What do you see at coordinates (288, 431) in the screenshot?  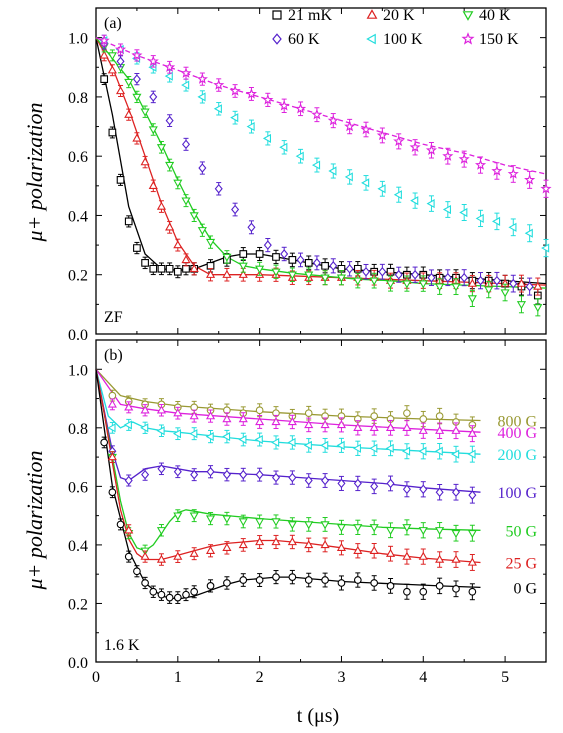 I see `fit-line` at bounding box center [288, 431].